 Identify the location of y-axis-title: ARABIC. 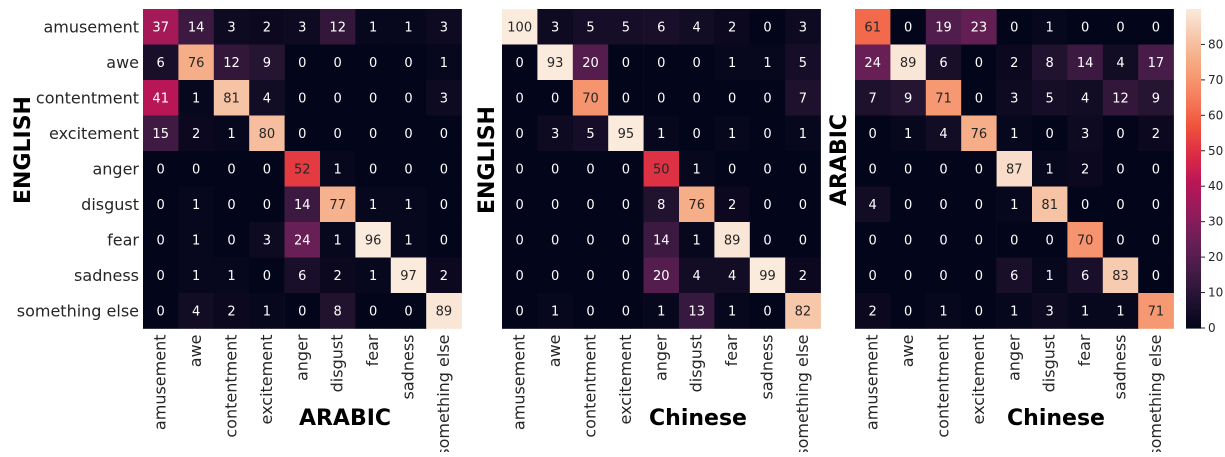
(839, 160).